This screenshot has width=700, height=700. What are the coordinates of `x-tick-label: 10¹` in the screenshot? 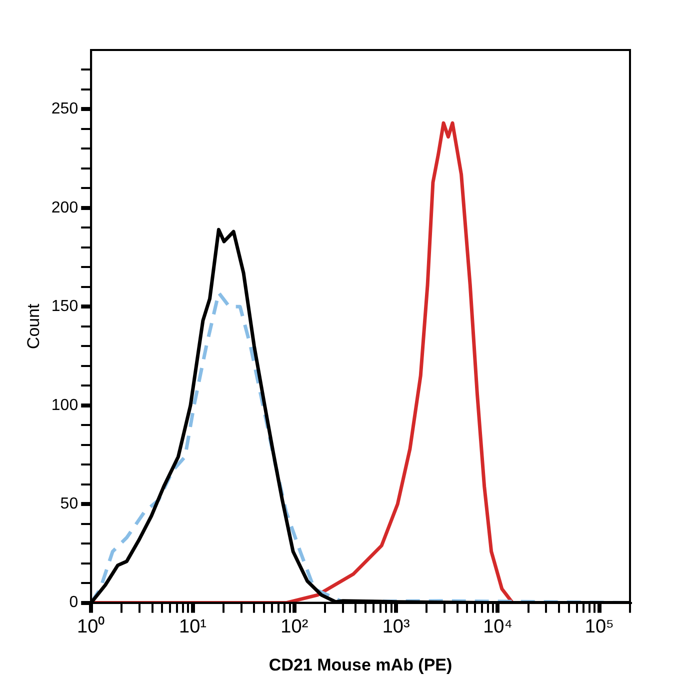 It's located at (192, 627).